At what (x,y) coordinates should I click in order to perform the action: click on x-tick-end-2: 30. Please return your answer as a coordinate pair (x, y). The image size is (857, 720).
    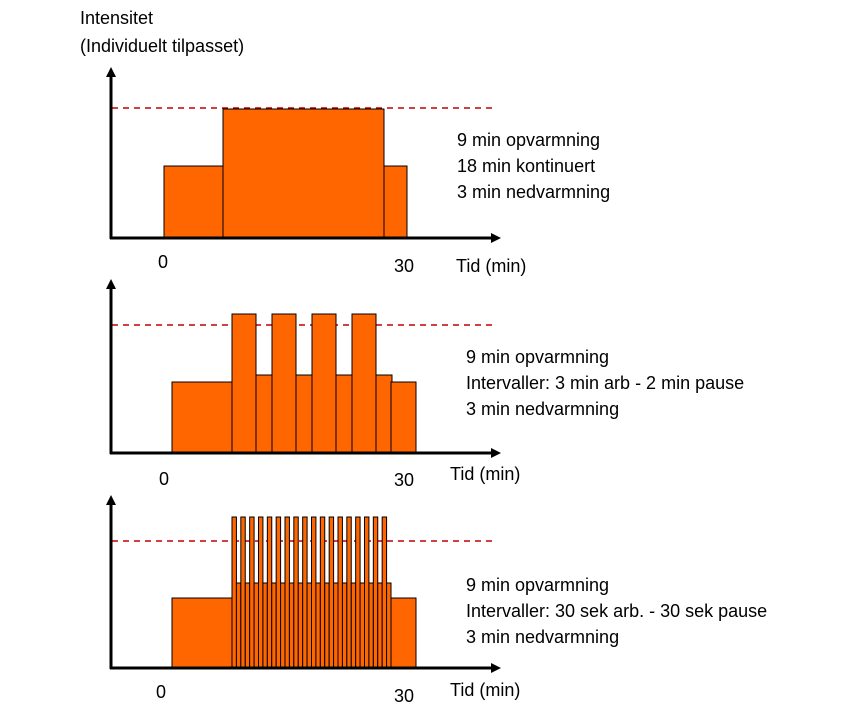
    Looking at the image, I should click on (404, 480).